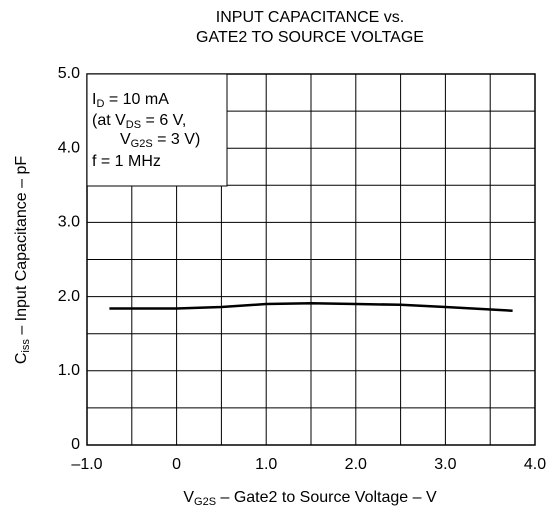 The width and height of the screenshot is (554, 515). I want to click on x-axis-label: VG2S – Gate2 to Source Voltage – V, so click(310, 498).